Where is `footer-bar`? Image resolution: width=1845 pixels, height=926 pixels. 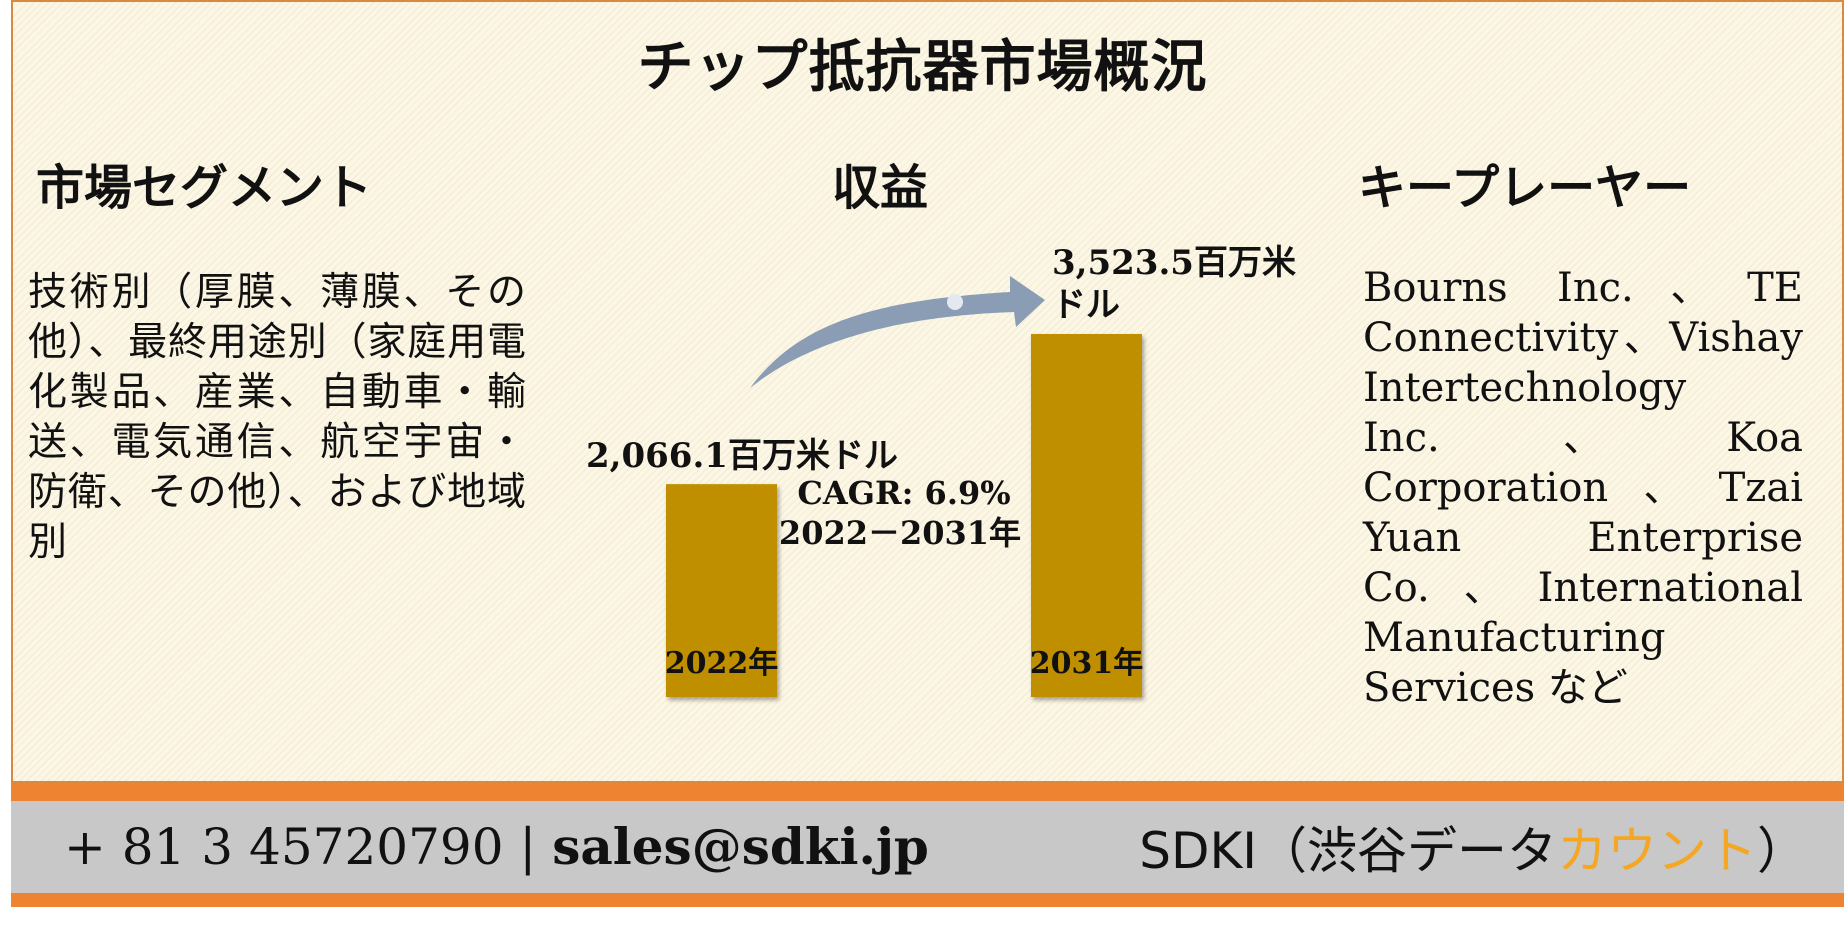 footer-bar is located at coordinates (927, 847).